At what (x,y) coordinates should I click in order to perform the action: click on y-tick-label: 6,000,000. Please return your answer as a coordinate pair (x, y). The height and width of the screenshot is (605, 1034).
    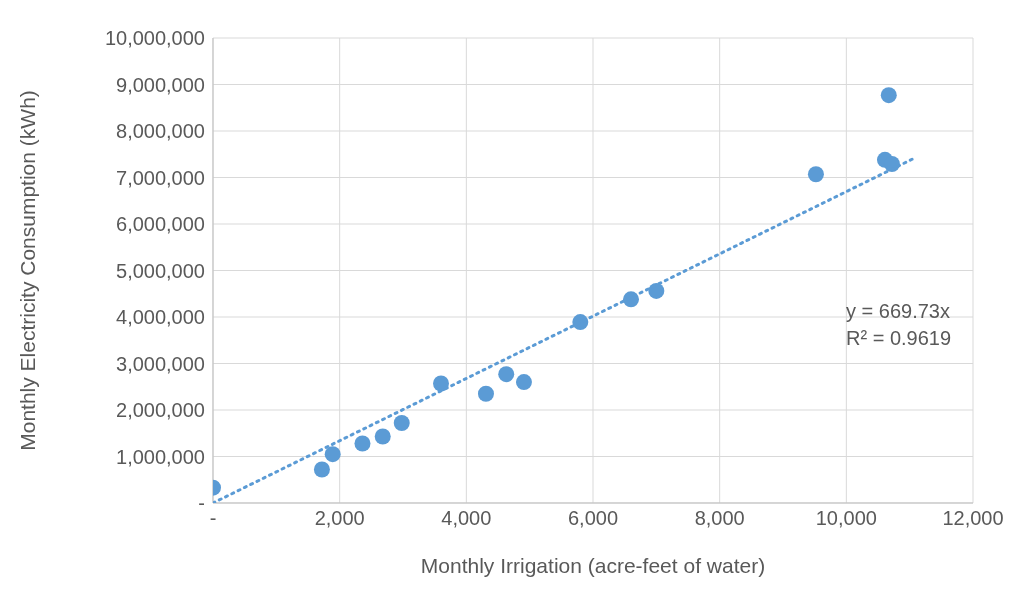
    Looking at the image, I should click on (160, 224).